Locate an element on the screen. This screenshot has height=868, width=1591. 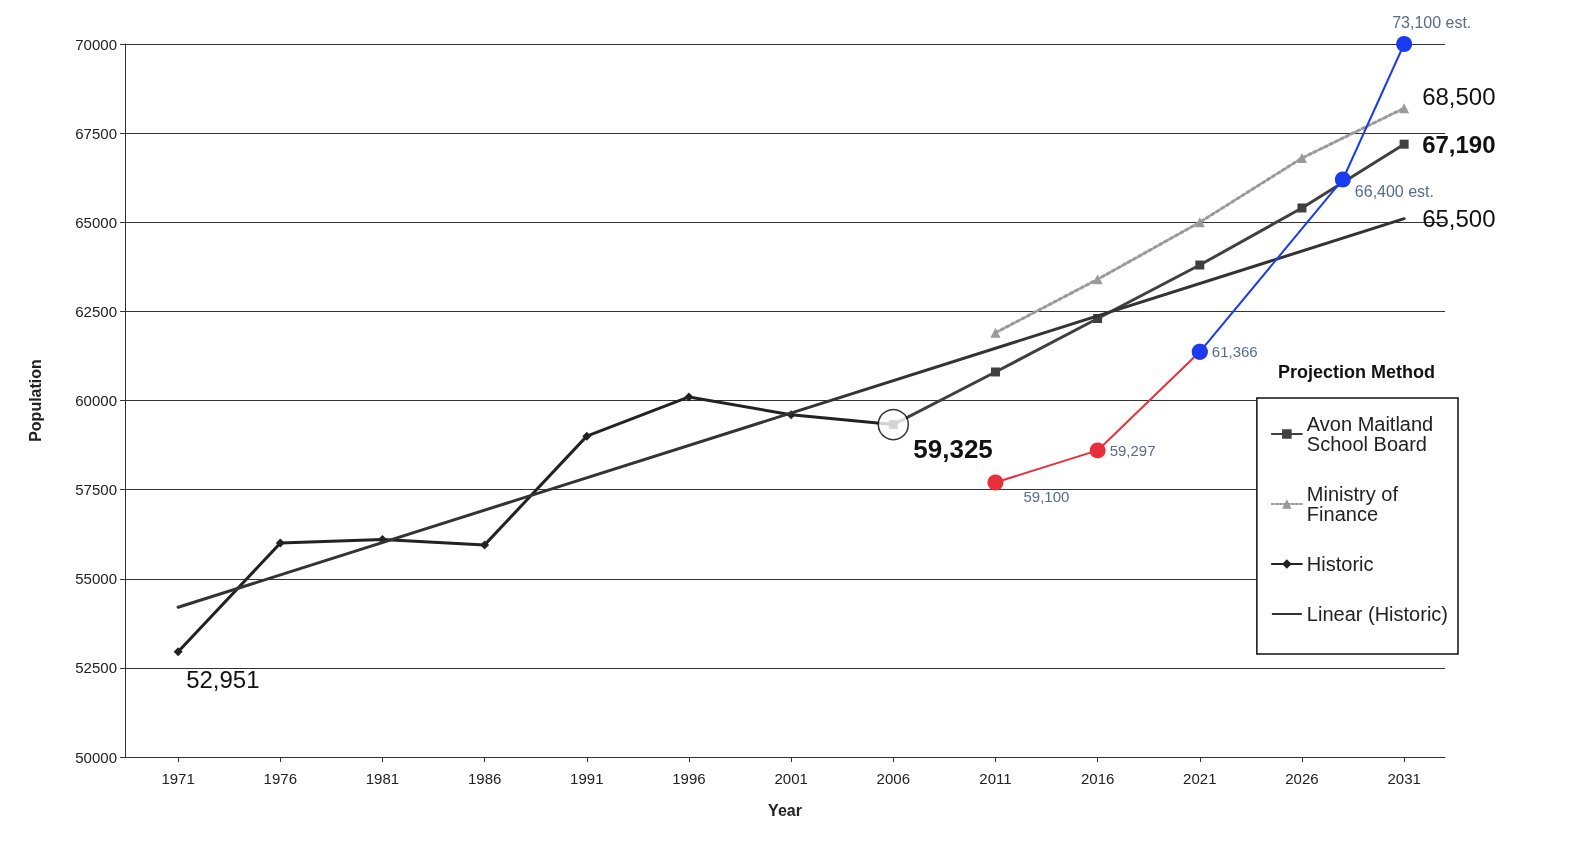
annotation: 68,500 is located at coordinates (1459, 96).